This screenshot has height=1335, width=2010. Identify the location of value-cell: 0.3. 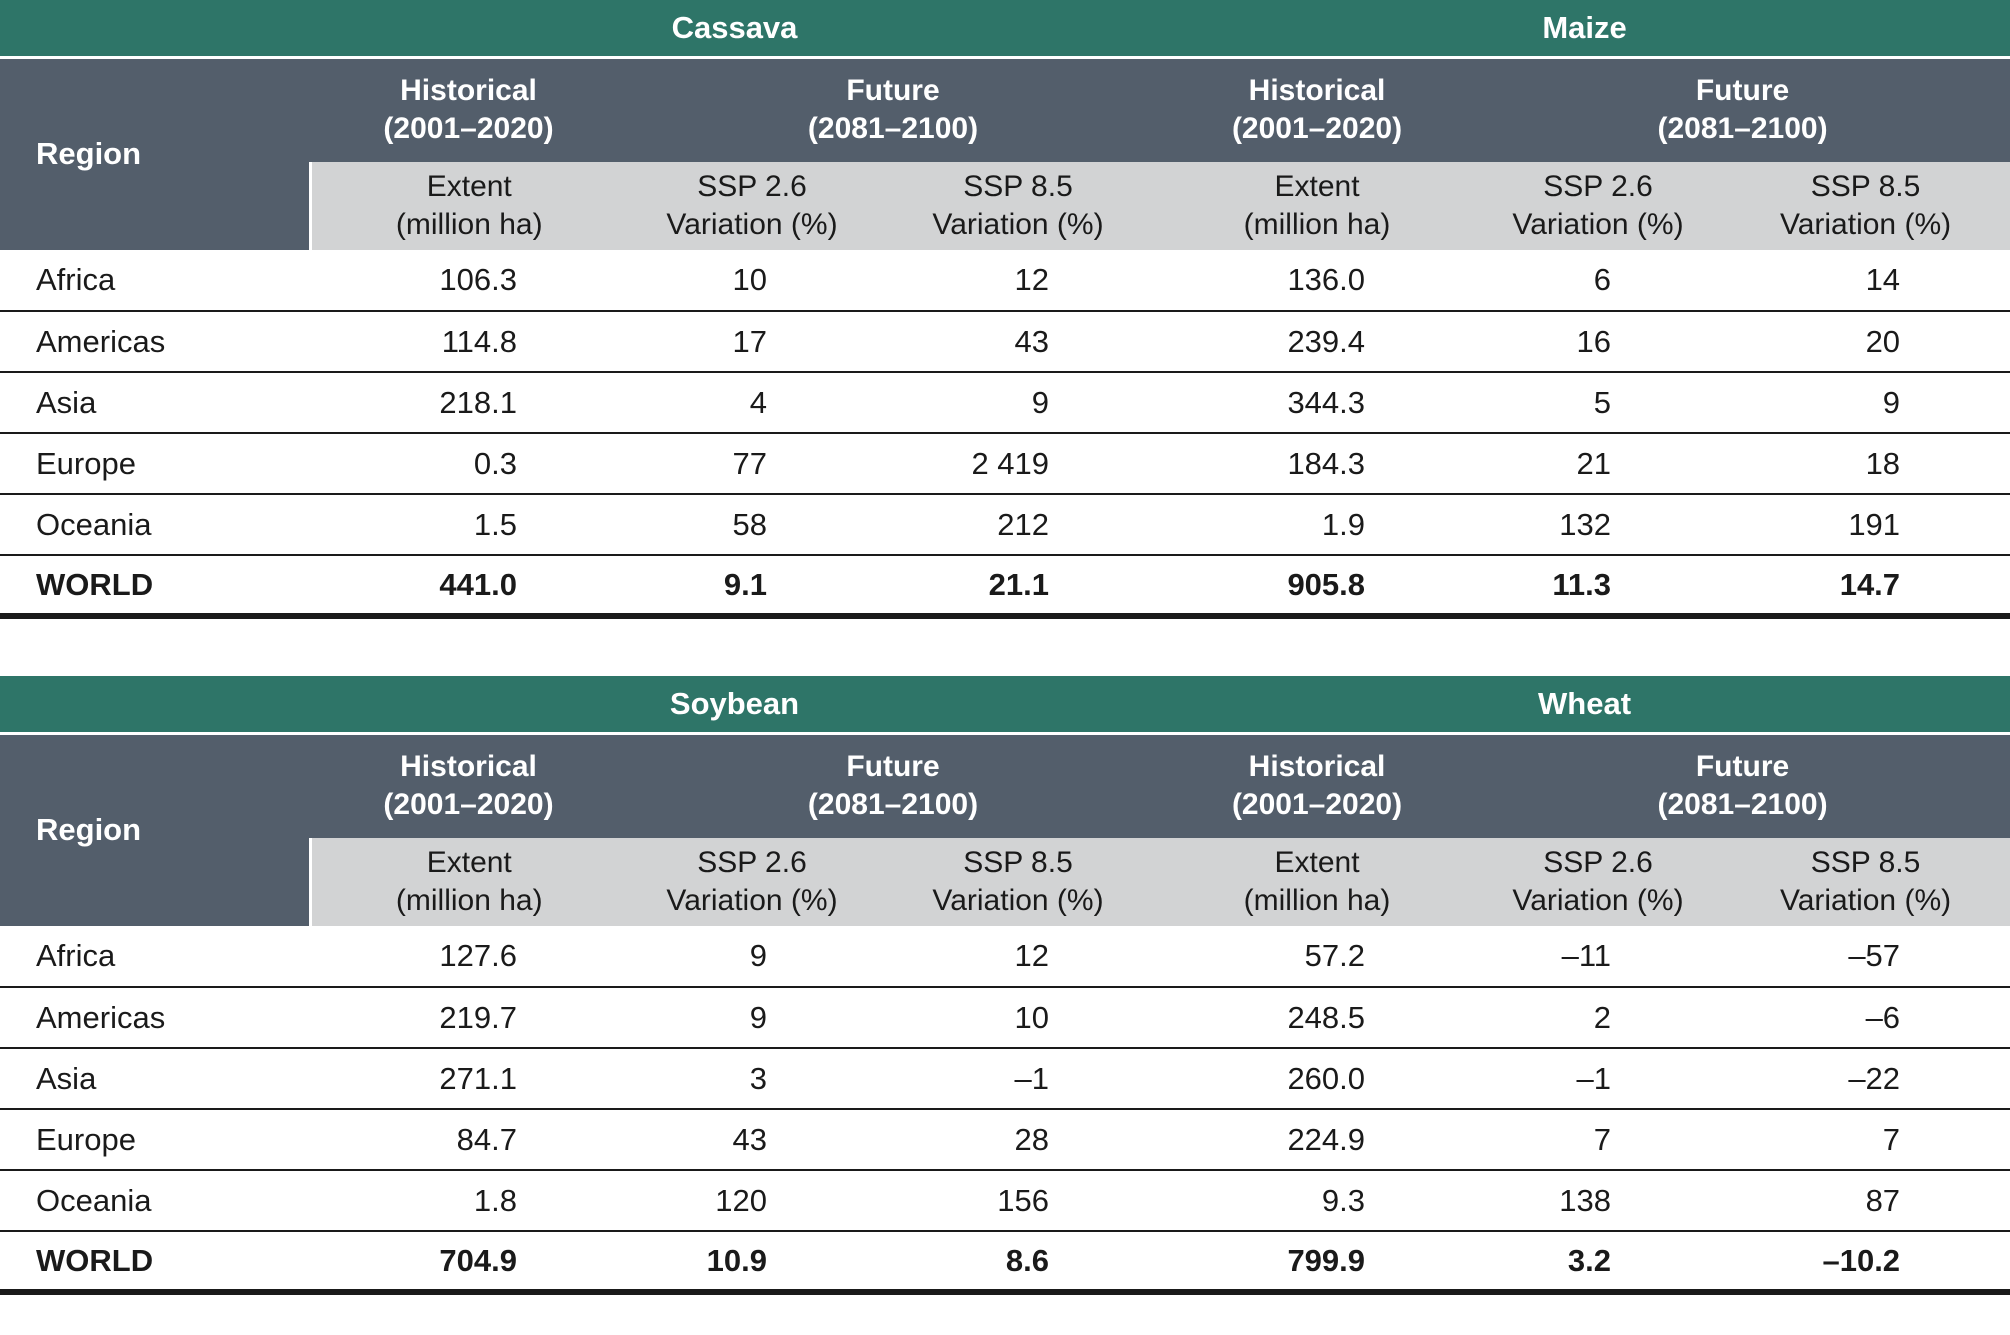
(468, 463).